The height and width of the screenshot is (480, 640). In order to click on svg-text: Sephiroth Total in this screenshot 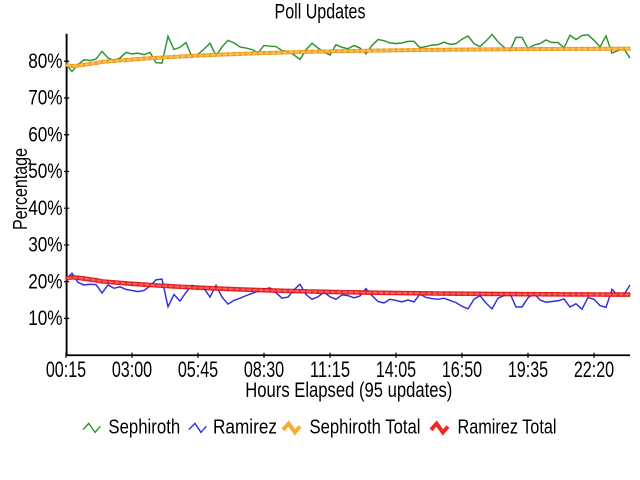, I will do `click(365, 427)`.